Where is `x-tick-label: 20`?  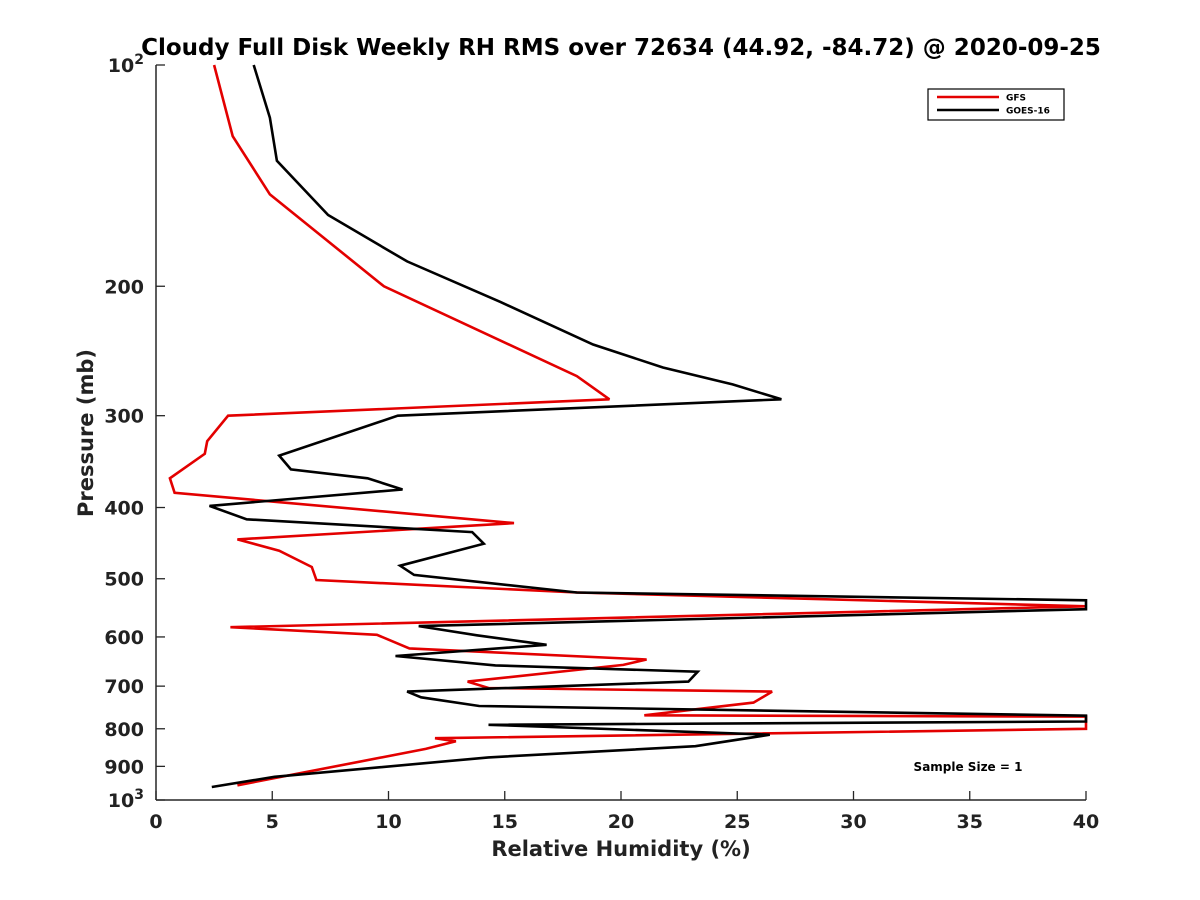
x-tick-label: 20 is located at coordinates (621, 822).